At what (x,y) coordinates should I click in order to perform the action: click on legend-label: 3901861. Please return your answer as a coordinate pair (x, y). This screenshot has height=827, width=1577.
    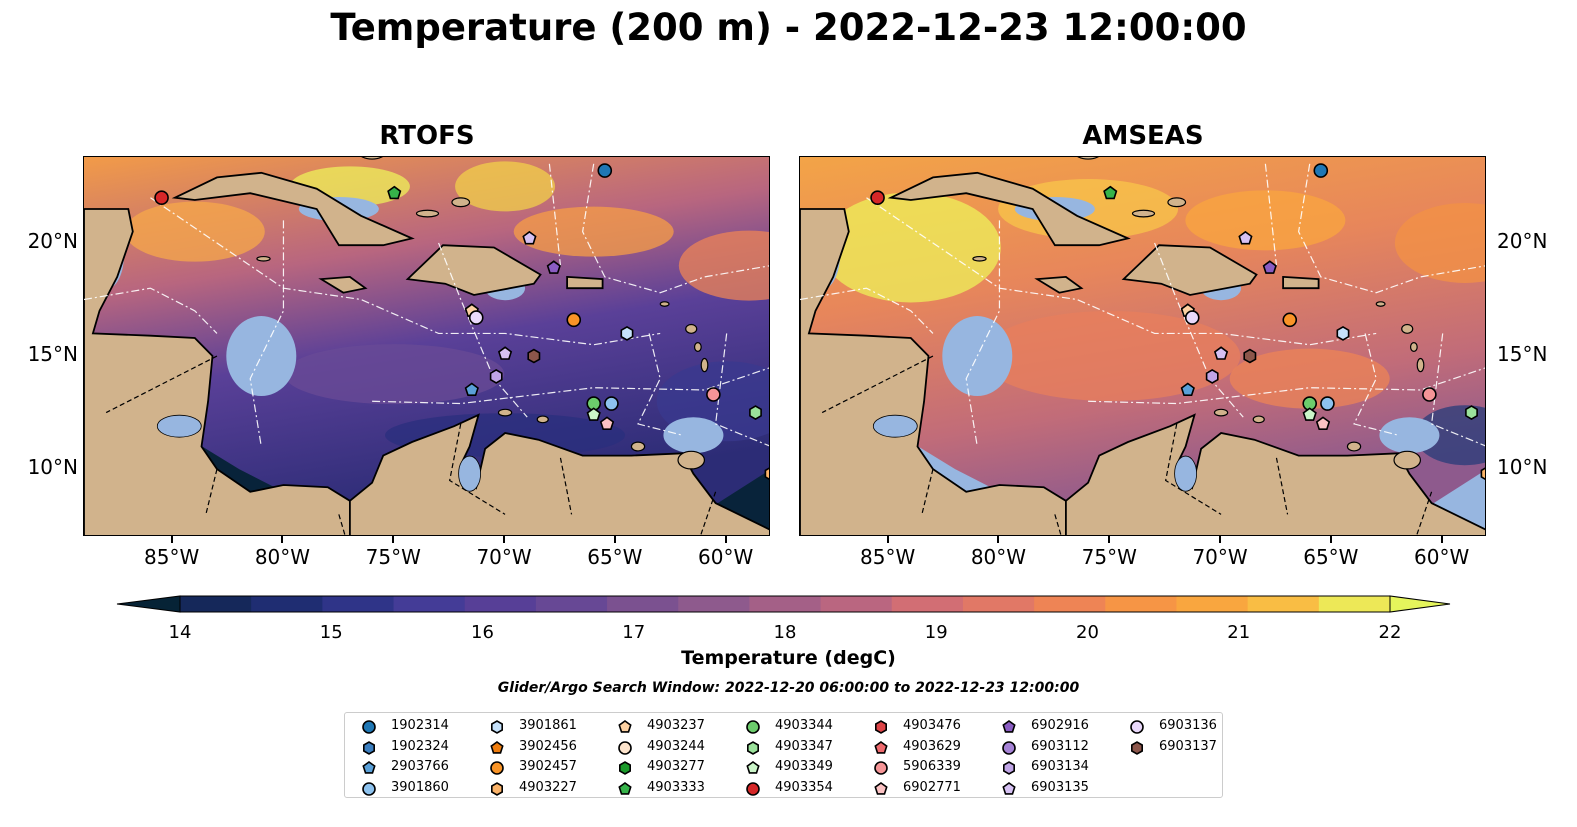
    Looking at the image, I should click on (548, 725).